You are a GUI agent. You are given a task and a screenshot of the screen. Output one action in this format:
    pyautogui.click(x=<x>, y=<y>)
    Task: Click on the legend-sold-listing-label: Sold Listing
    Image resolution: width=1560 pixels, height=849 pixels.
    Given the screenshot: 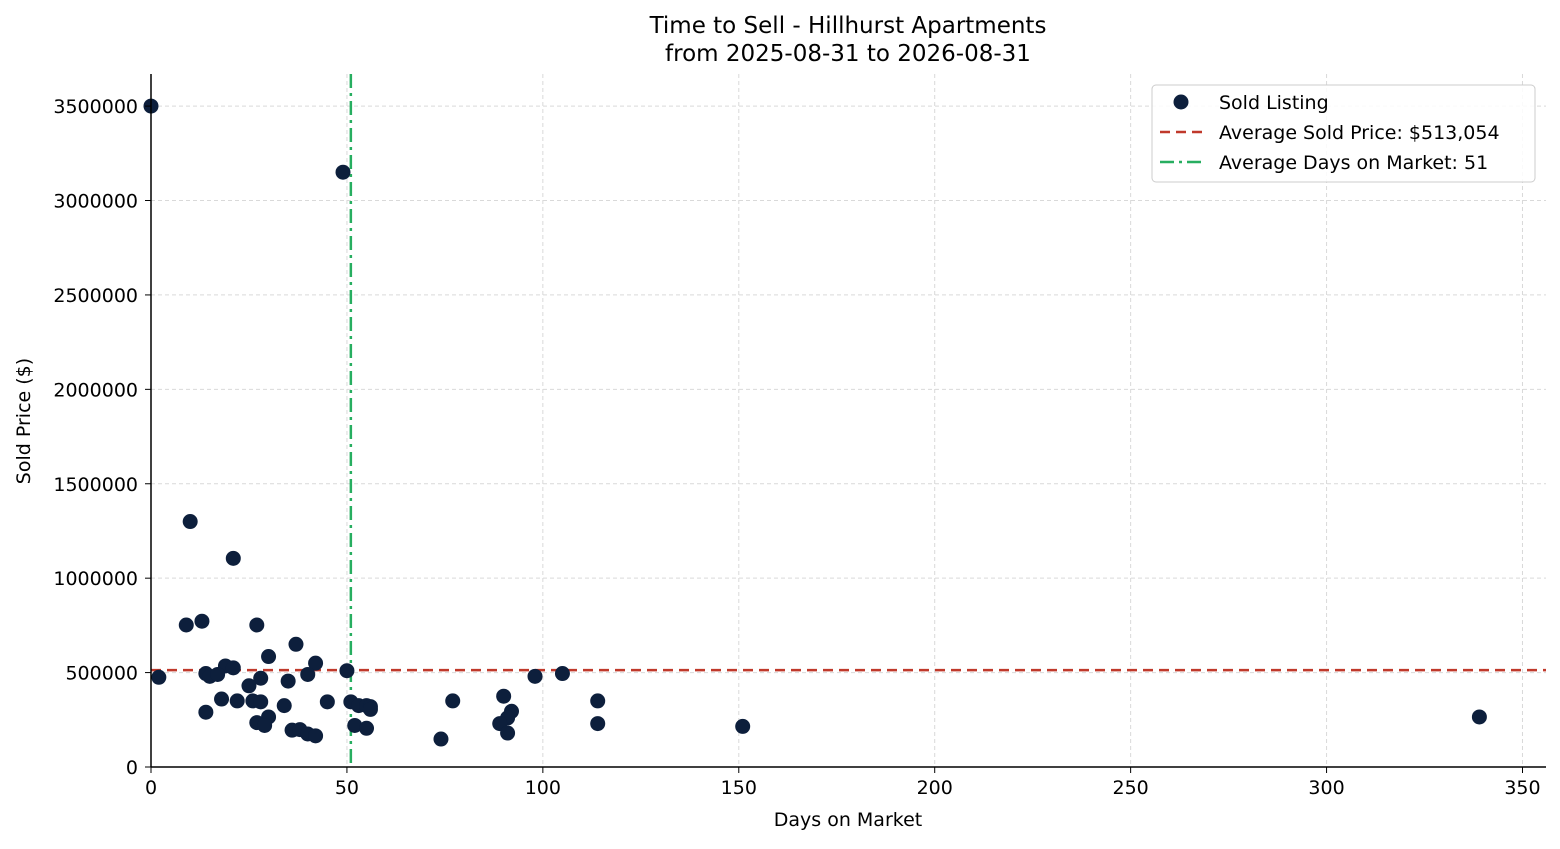 What is the action you would take?
    pyautogui.click(x=1274, y=103)
    